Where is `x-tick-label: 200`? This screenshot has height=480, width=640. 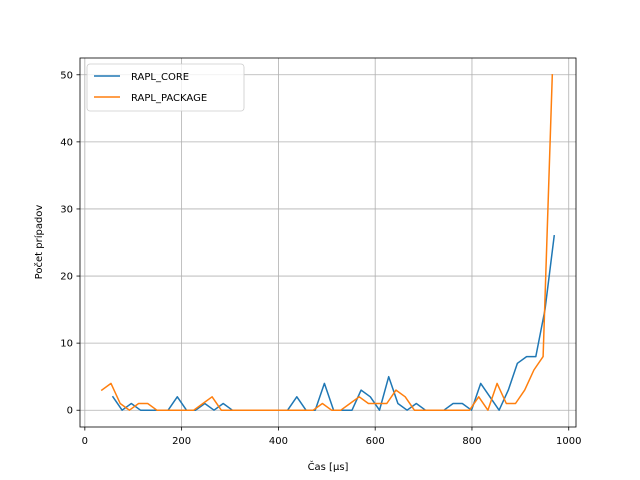 x-tick-label: 200 is located at coordinates (181, 441).